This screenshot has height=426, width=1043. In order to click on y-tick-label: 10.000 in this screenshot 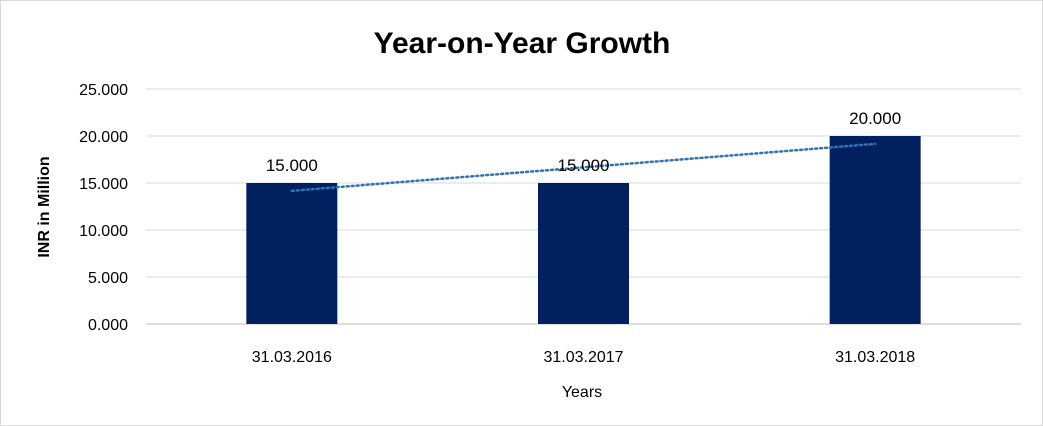, I will do `click(103, 231)`.